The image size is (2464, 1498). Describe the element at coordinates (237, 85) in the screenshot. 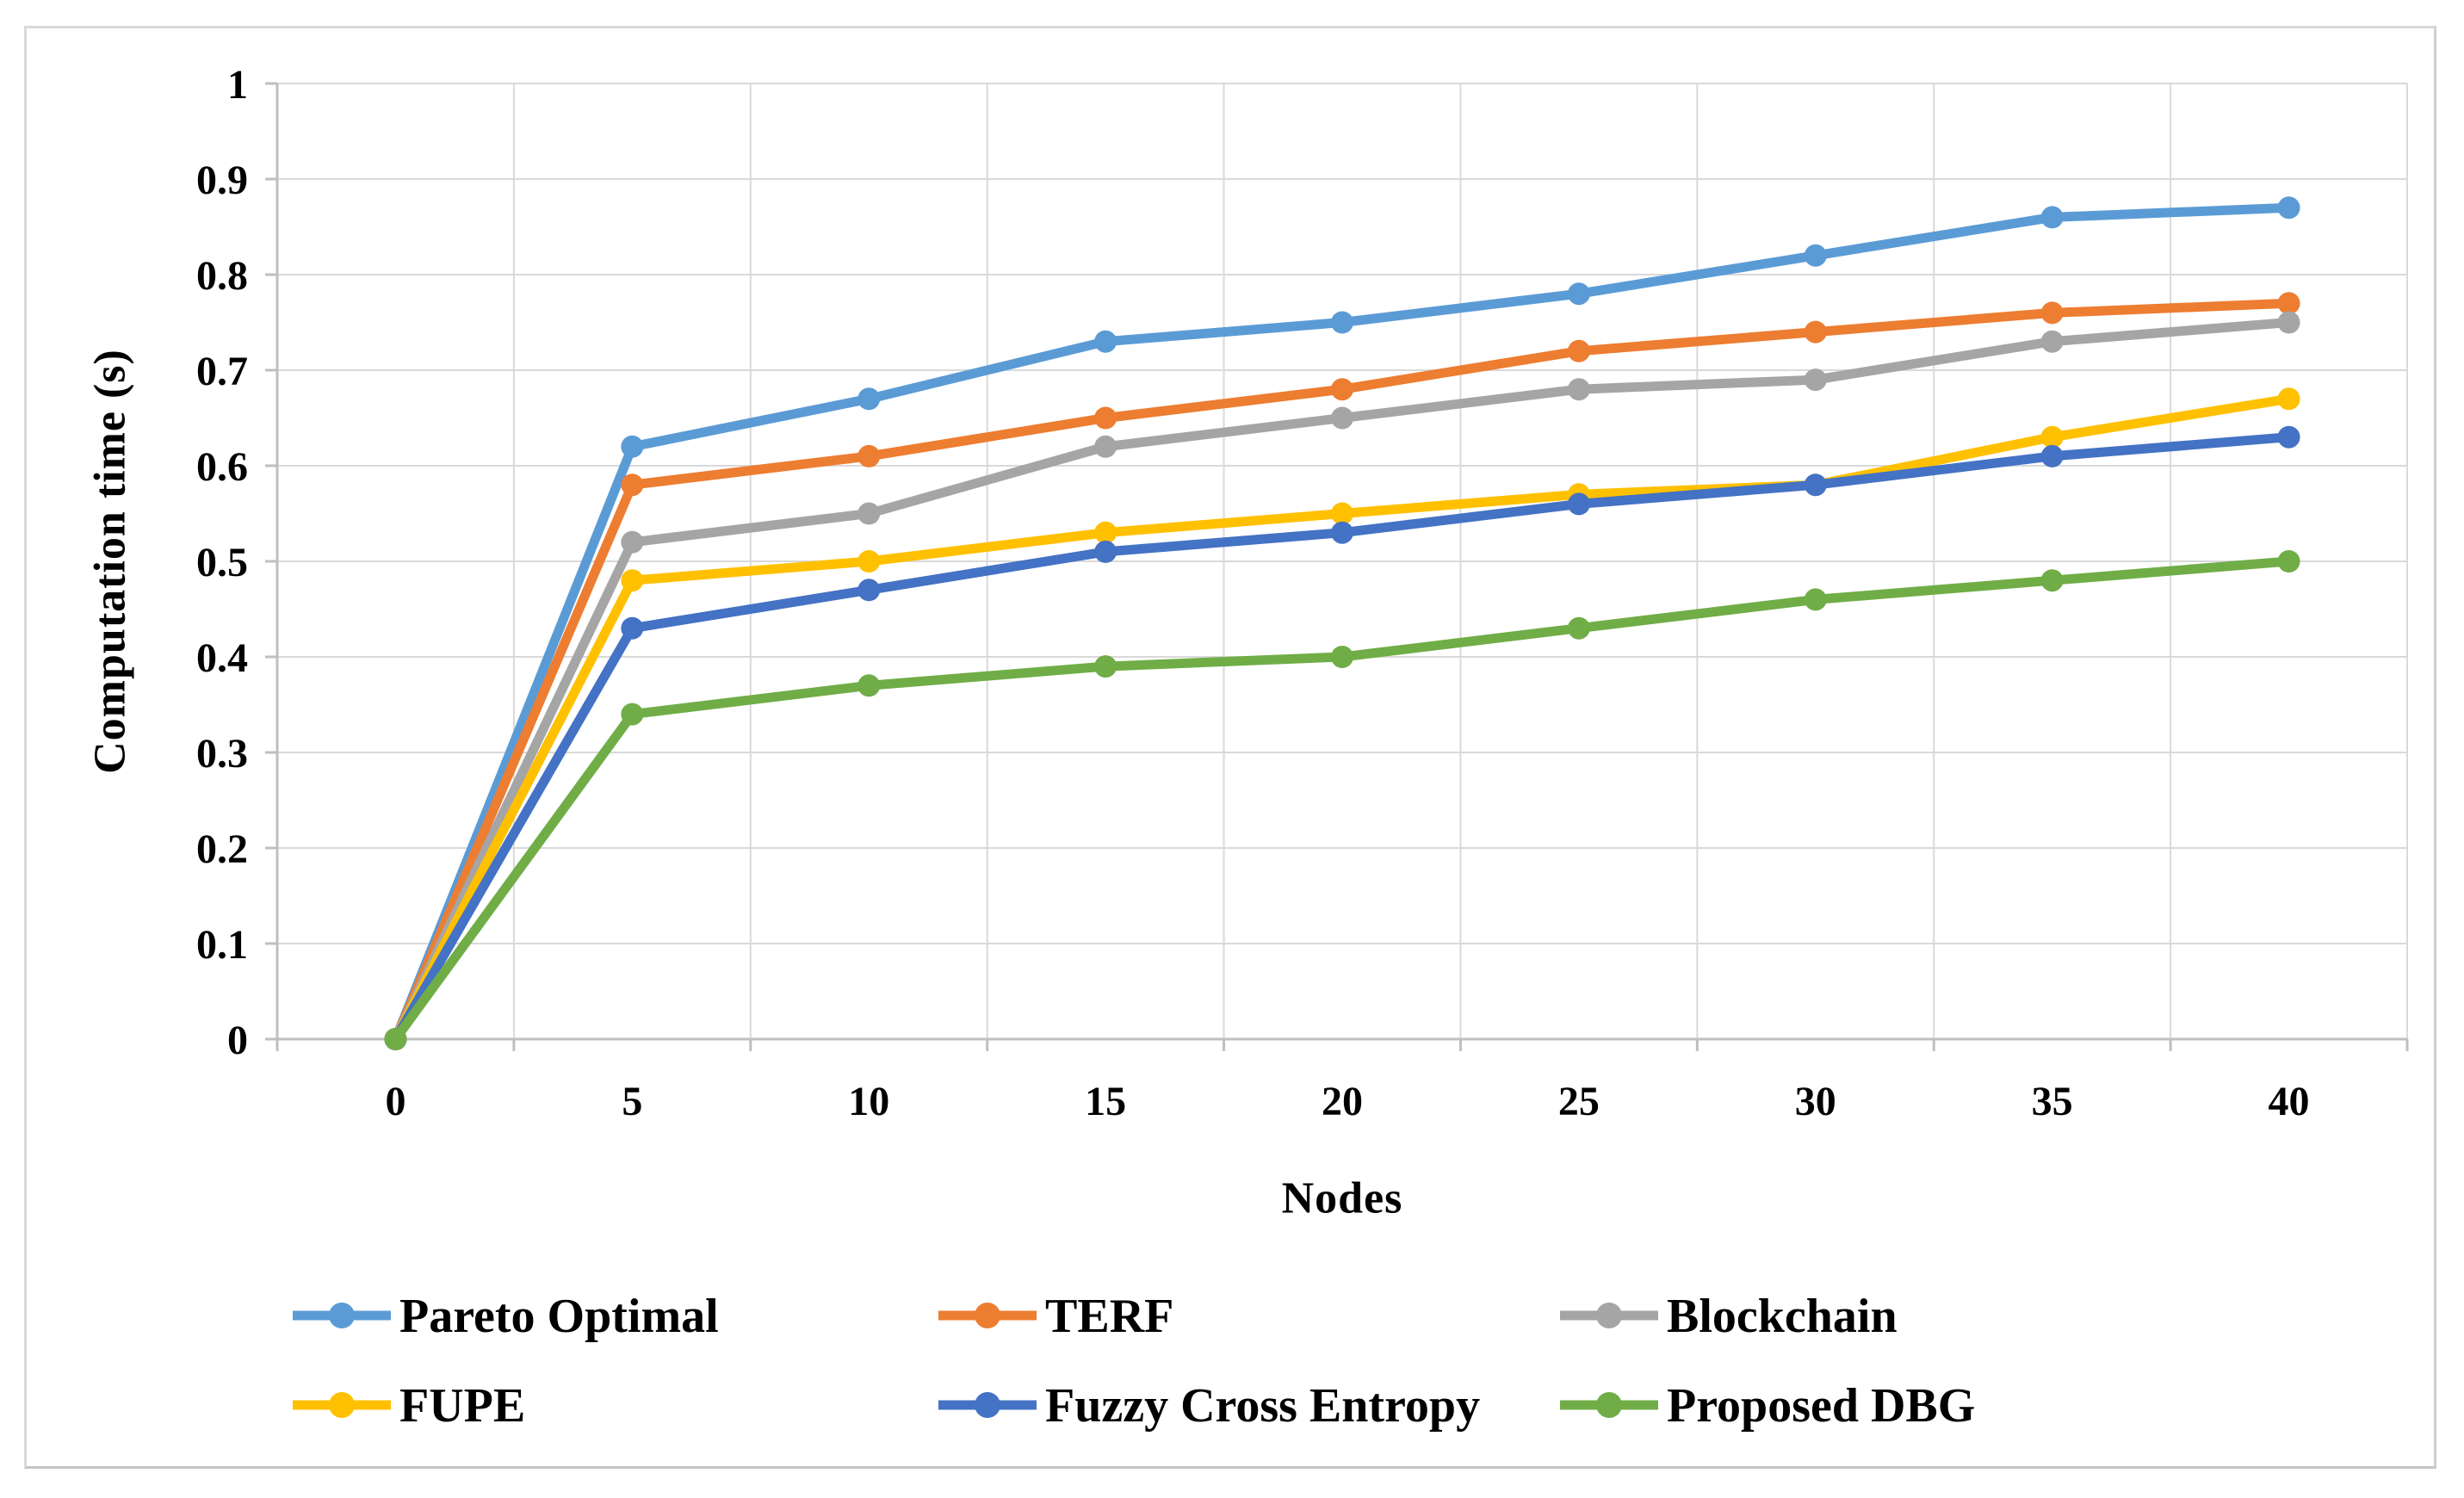

I see `y-tick-label: 1` at that location.